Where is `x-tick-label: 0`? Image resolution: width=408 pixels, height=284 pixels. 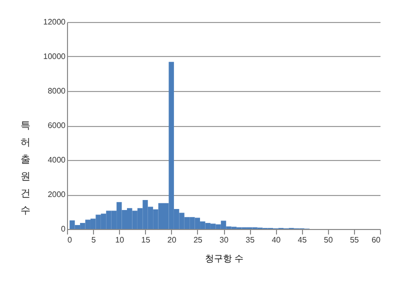 x-tick-label: 0 is located at coordinates (70, 240).